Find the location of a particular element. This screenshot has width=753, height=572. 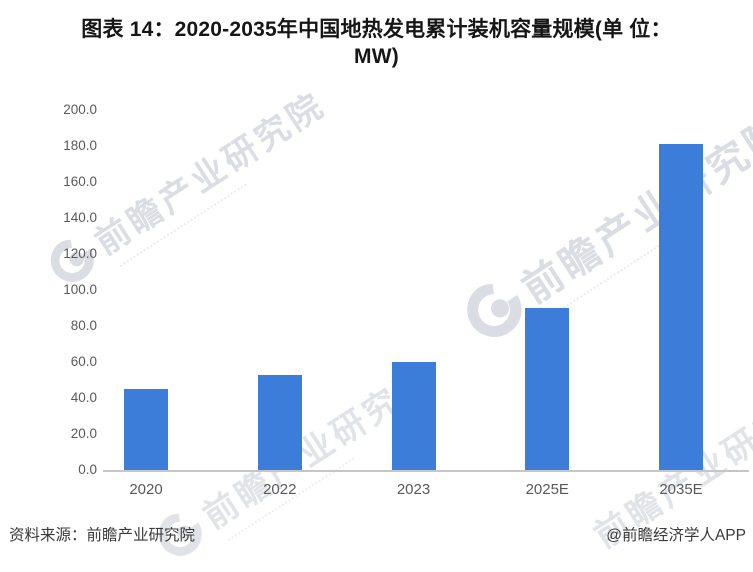

y-tick-label-0.0: 0.0 is located at coordinates (87, 469).